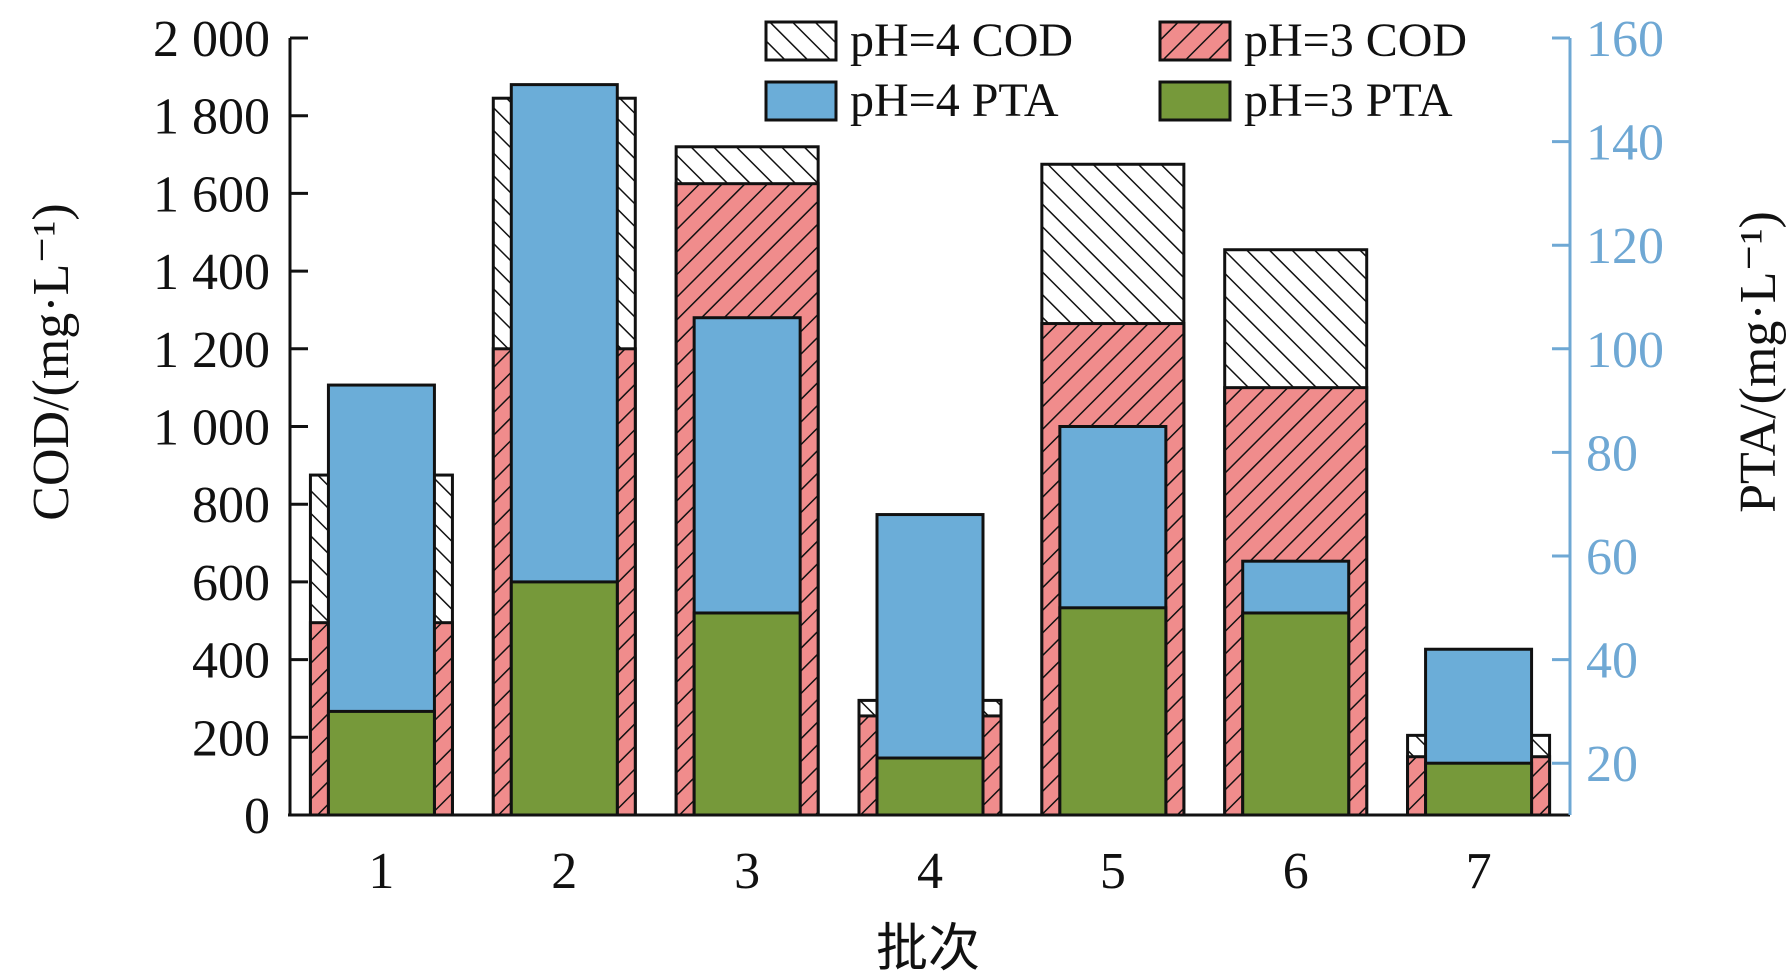 The width and height of the screenshot is (1789, 978). Describe the element at coordinates (1115, 70) in the screenshot. I see `legend: pH=4 COD pH=3 COD pH=4 PTA pH=3 PTA` at that location.